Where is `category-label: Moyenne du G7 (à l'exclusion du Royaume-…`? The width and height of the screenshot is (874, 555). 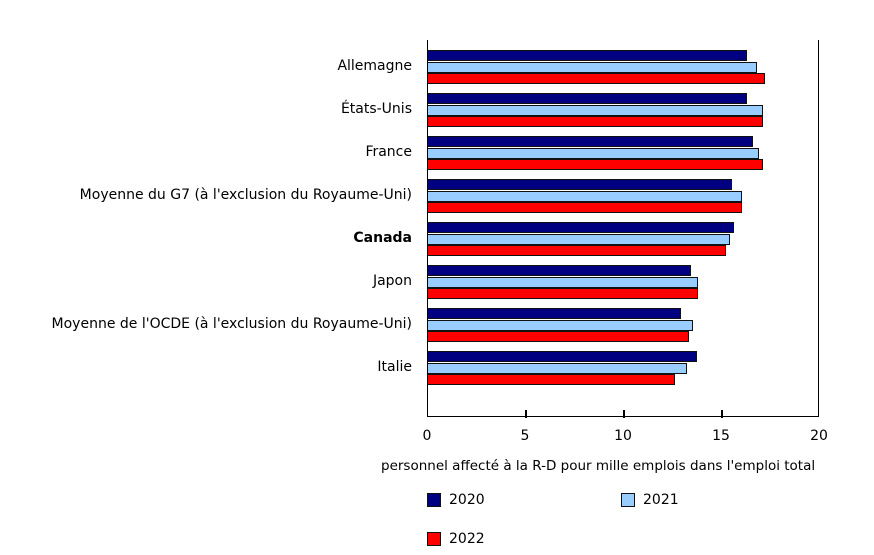
category-label: Moyenne du G7 (à l'exclusion du Royaume-… is located at coordinates (245, 195).